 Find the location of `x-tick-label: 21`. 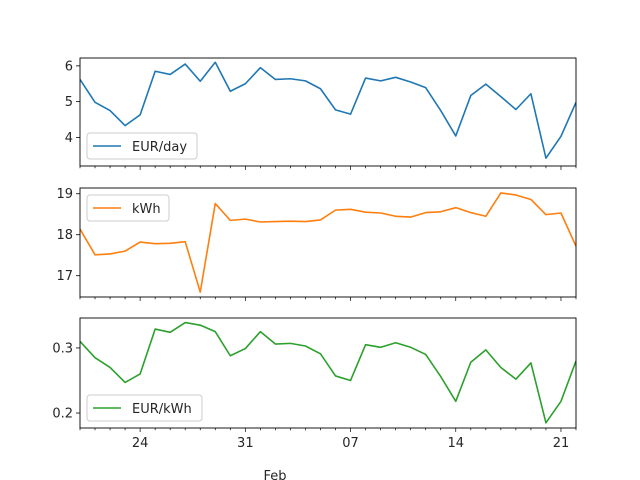

x-tick-label: 21 is located at coordinates (561, 443).